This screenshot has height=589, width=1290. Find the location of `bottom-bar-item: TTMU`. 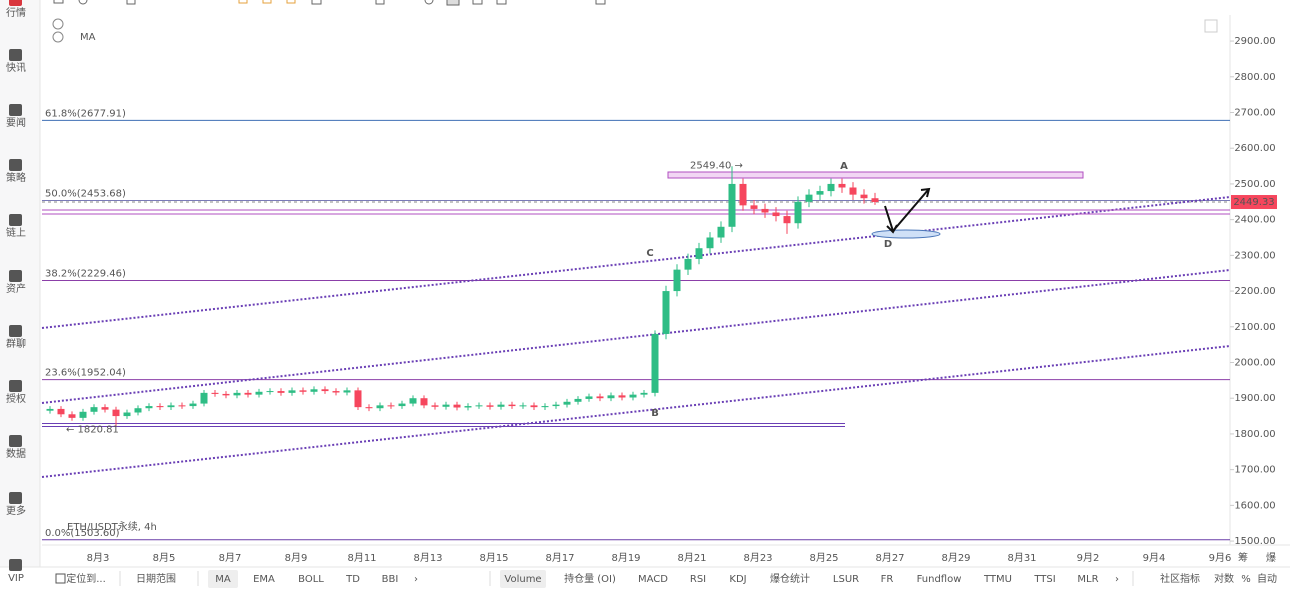

bottom-bar-item: TTMU is located at coordinates (997, 579).